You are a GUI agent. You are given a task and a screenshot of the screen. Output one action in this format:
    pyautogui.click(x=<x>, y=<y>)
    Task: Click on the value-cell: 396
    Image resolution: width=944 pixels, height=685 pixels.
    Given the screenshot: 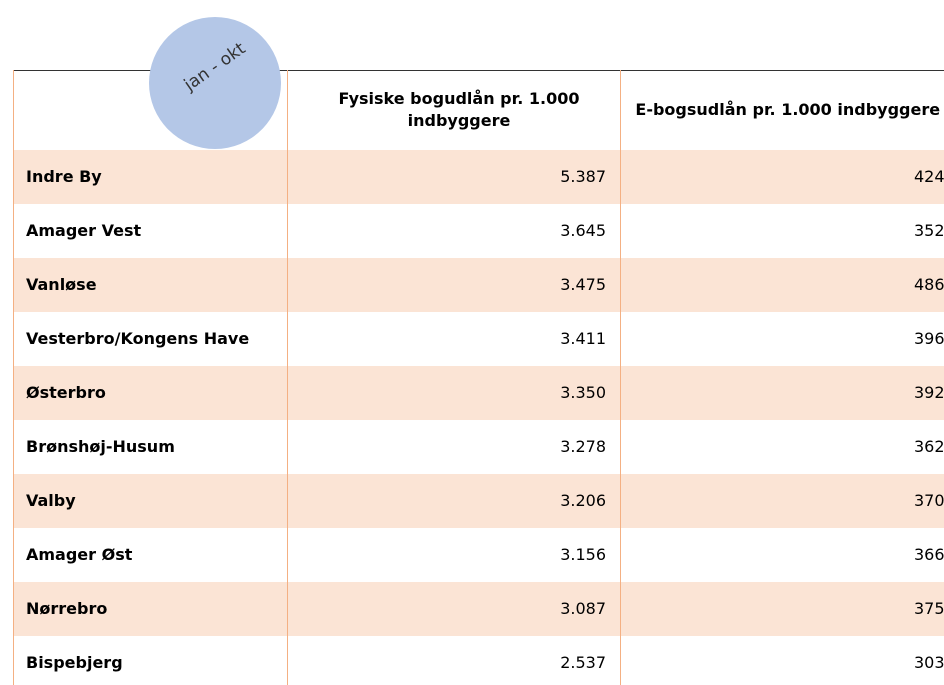 What is the action you would take?
    pyautogui.click(x=928, y=338)
    